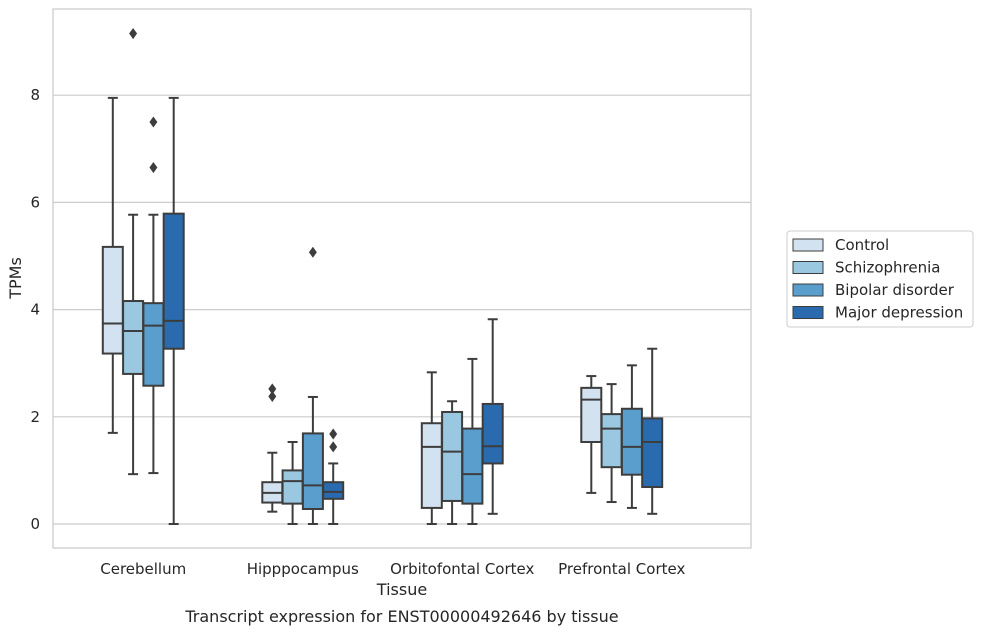 The height and width of the screenshot is (634, 983). What do you see at coordinates (303, 569) in the screenshot?
I see `x-tick-label: Hipppocampus` at bounding box center [303, 569].